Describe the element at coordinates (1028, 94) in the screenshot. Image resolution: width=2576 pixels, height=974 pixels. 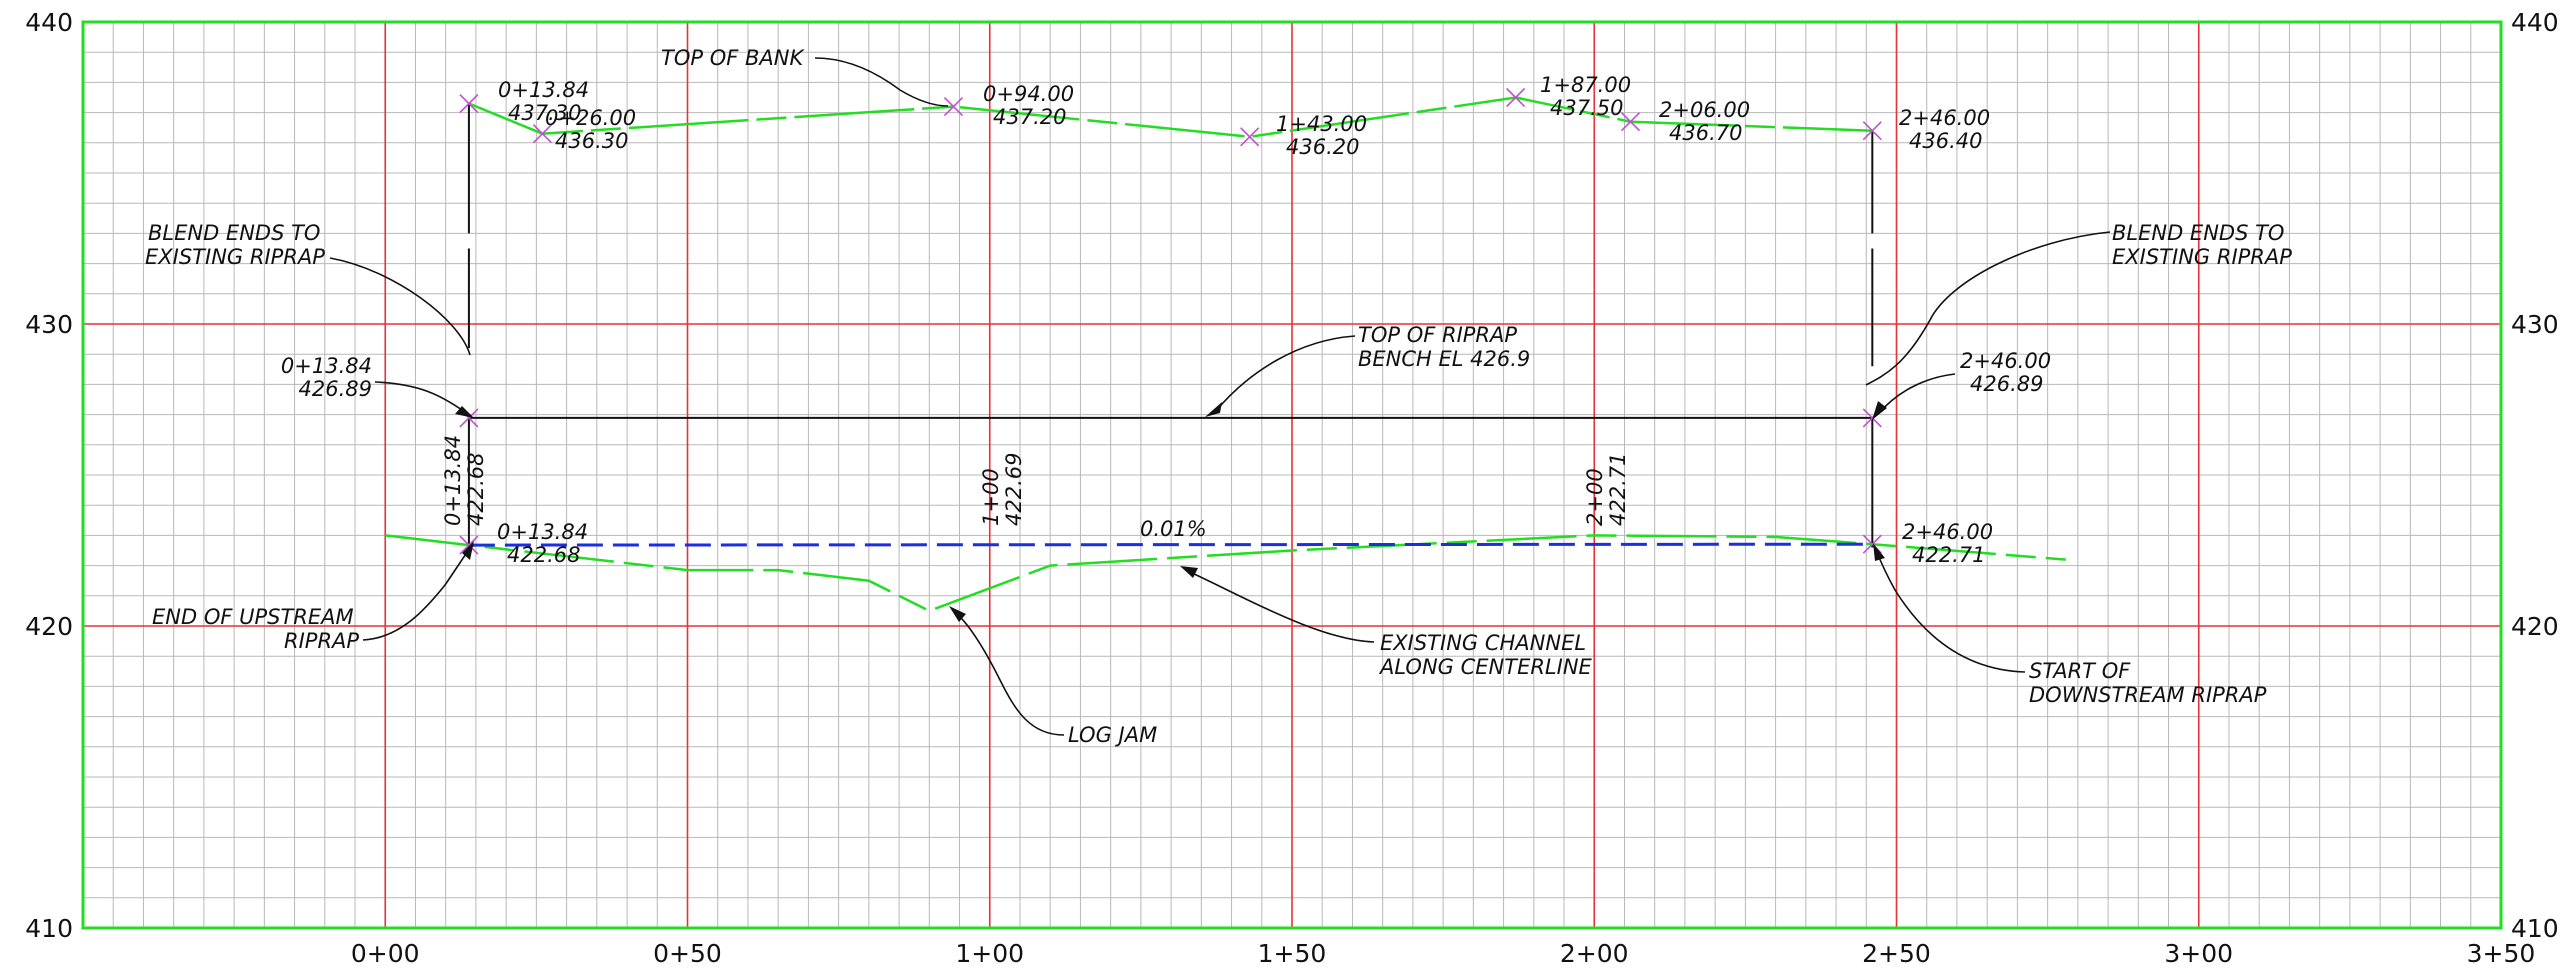
I see `bank-point-label-station: 0+94.00` at that location.